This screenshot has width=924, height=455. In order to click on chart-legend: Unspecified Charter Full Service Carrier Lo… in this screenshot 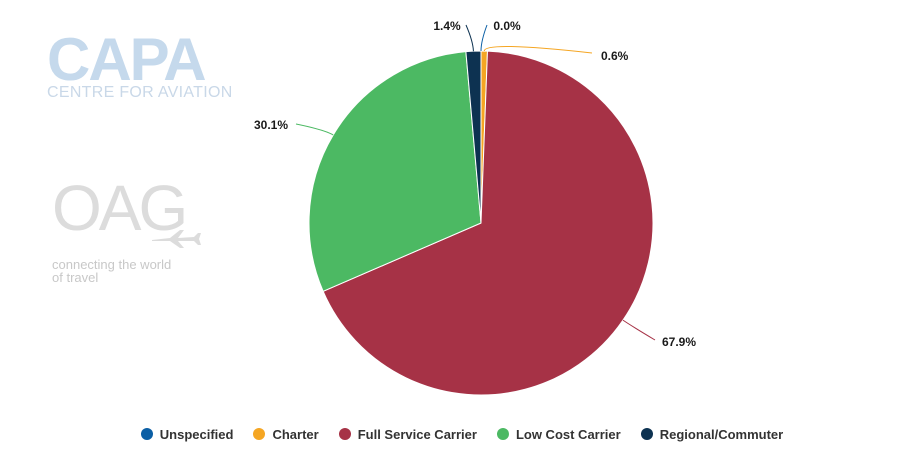, I will do `click(462, 434)`.